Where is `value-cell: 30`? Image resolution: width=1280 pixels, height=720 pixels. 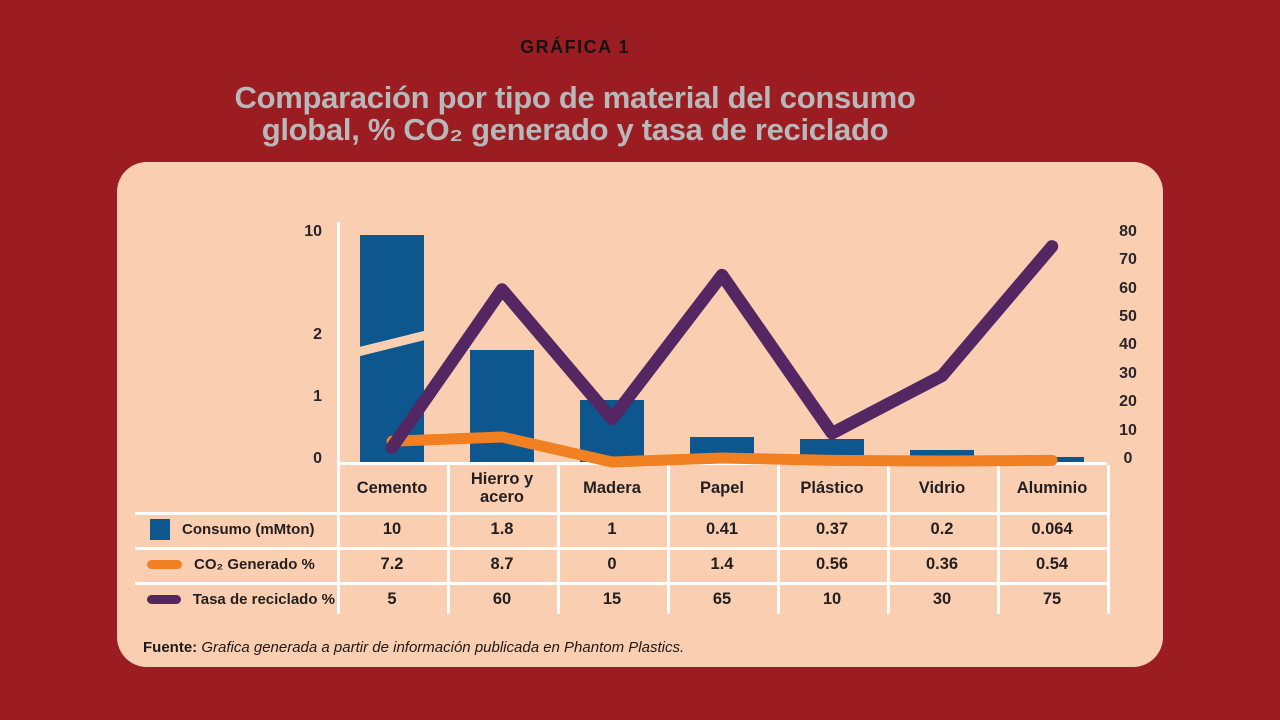
value-cell: 30 is located at coordinates (942, 599).